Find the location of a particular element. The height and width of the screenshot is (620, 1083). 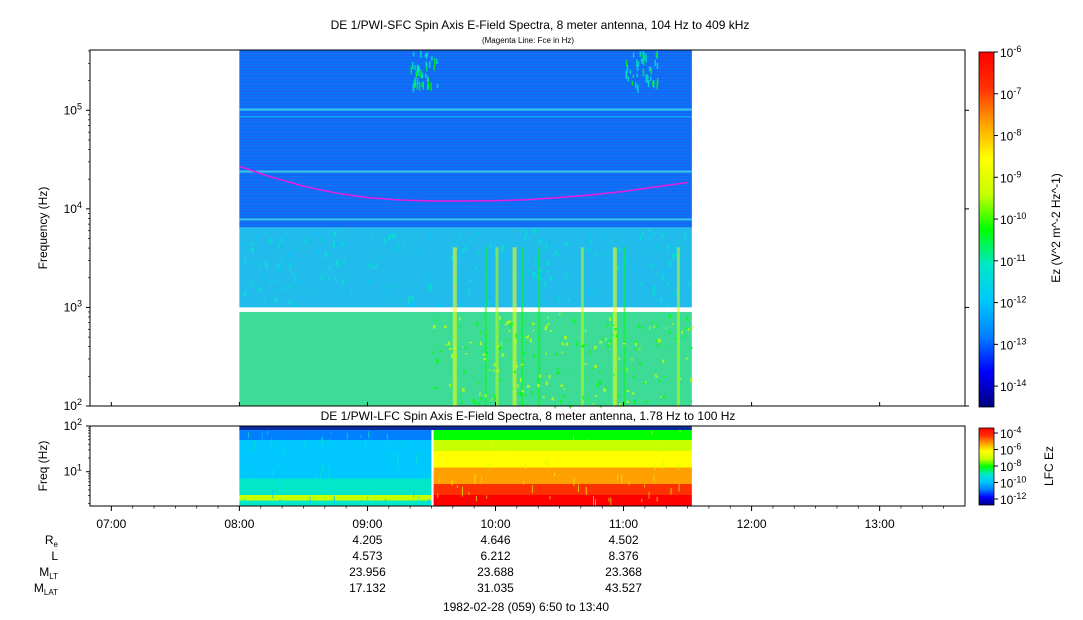

sfc-colorbar-tick-label: 10-13 is located at coordinates (1013, 344).